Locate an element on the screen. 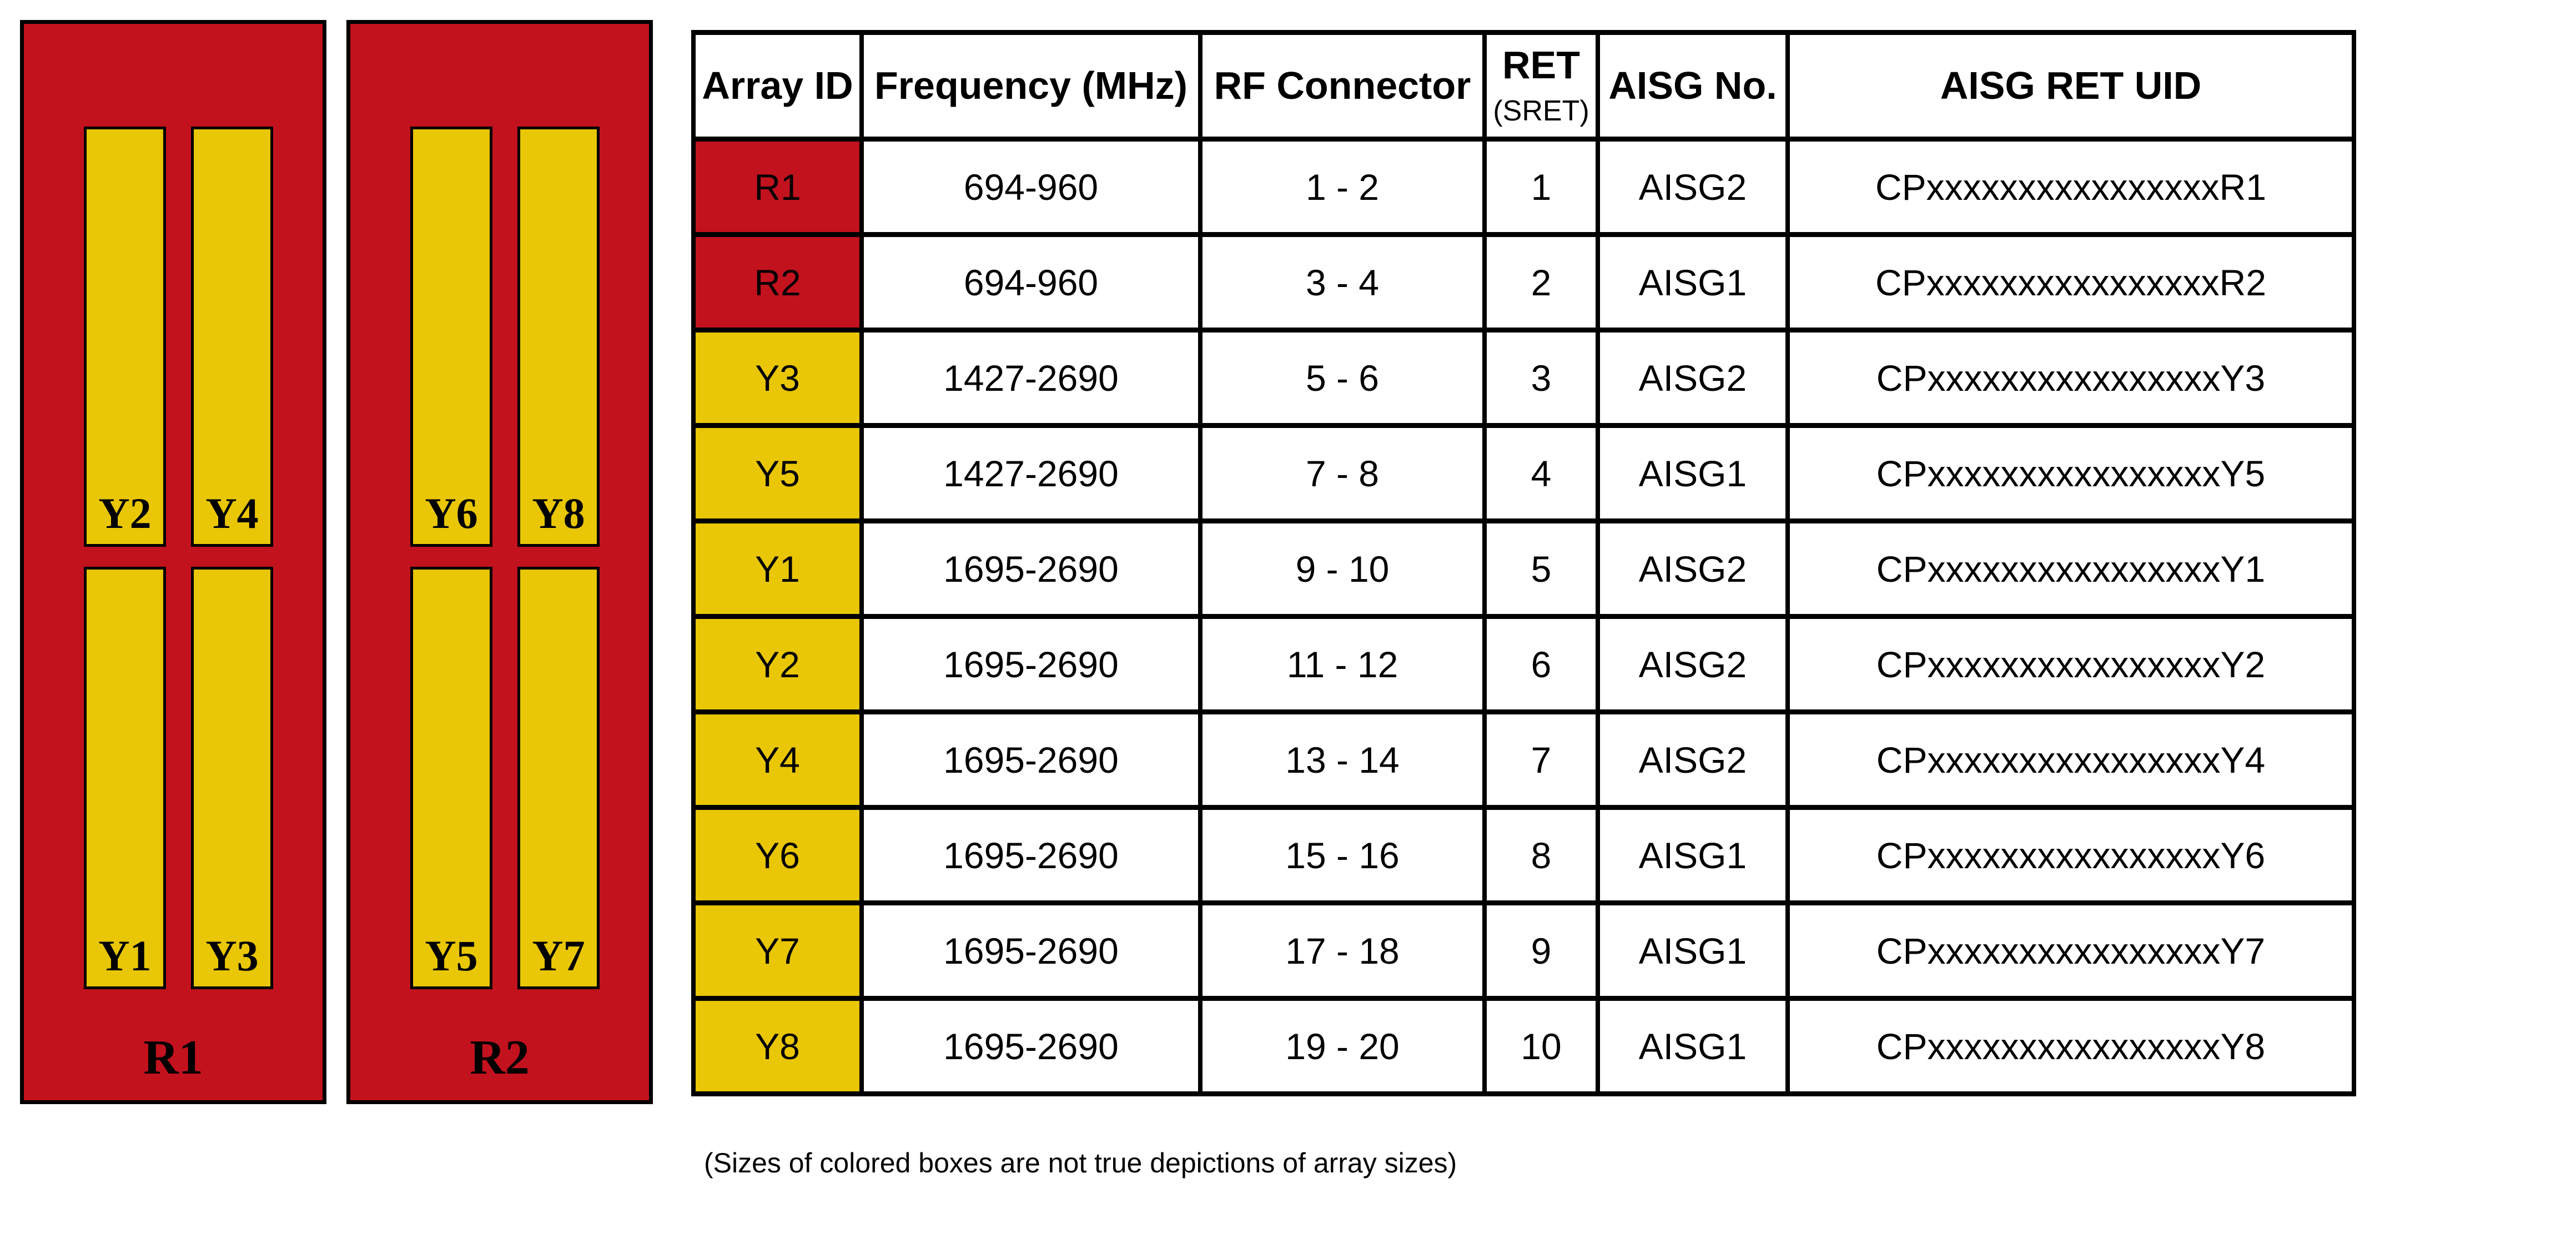 This screenshot has height=1259, width=2576. cell-array-id: Y5 is located at coordinates (778, 473).